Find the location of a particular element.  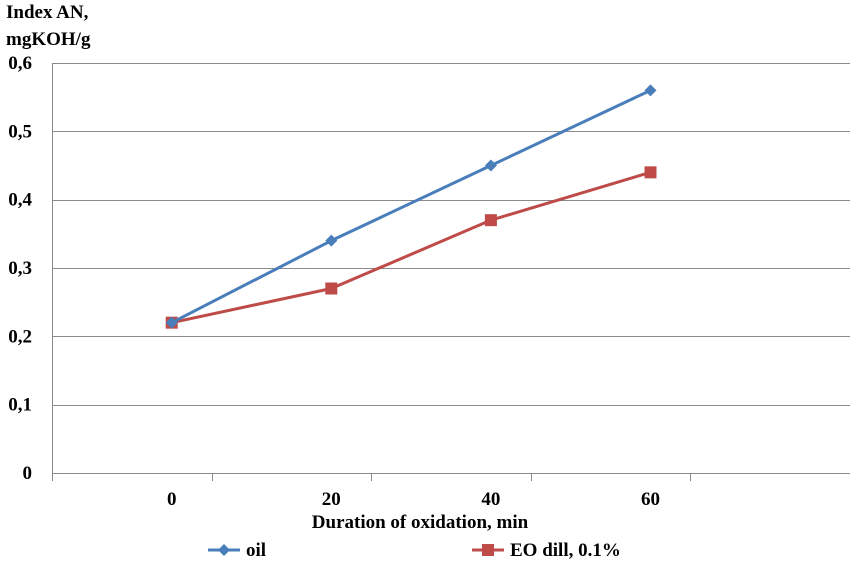

y-tick-label: 0,2 is located at coordinates (20, 336).